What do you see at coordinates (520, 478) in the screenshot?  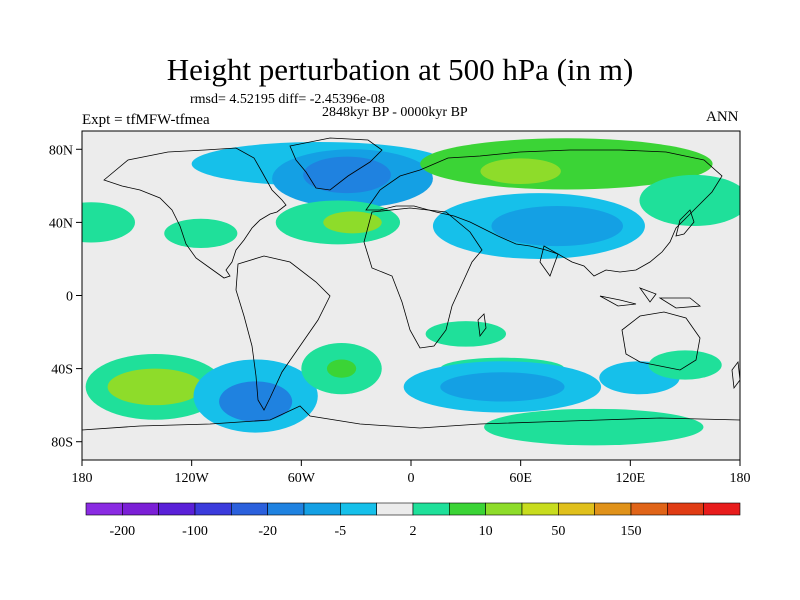 I see `lon-label-4: 60E` at bounding box center [520, 478].